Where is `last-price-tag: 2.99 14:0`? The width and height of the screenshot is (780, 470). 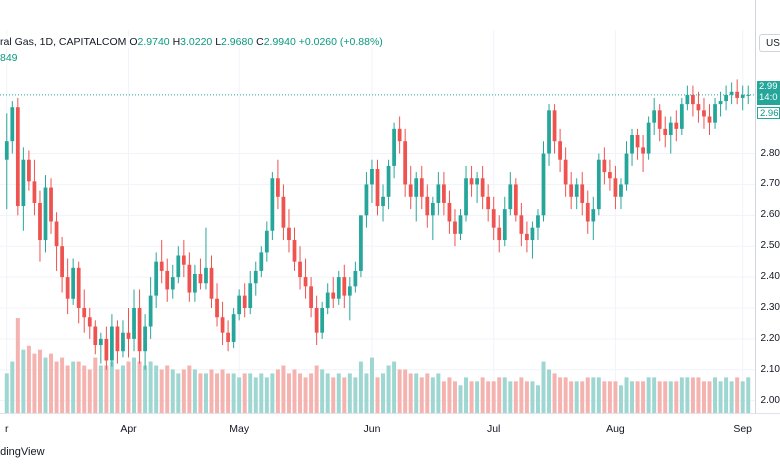 last-price-tag: 2.99 14:0 is located at coordinates (768, 93).